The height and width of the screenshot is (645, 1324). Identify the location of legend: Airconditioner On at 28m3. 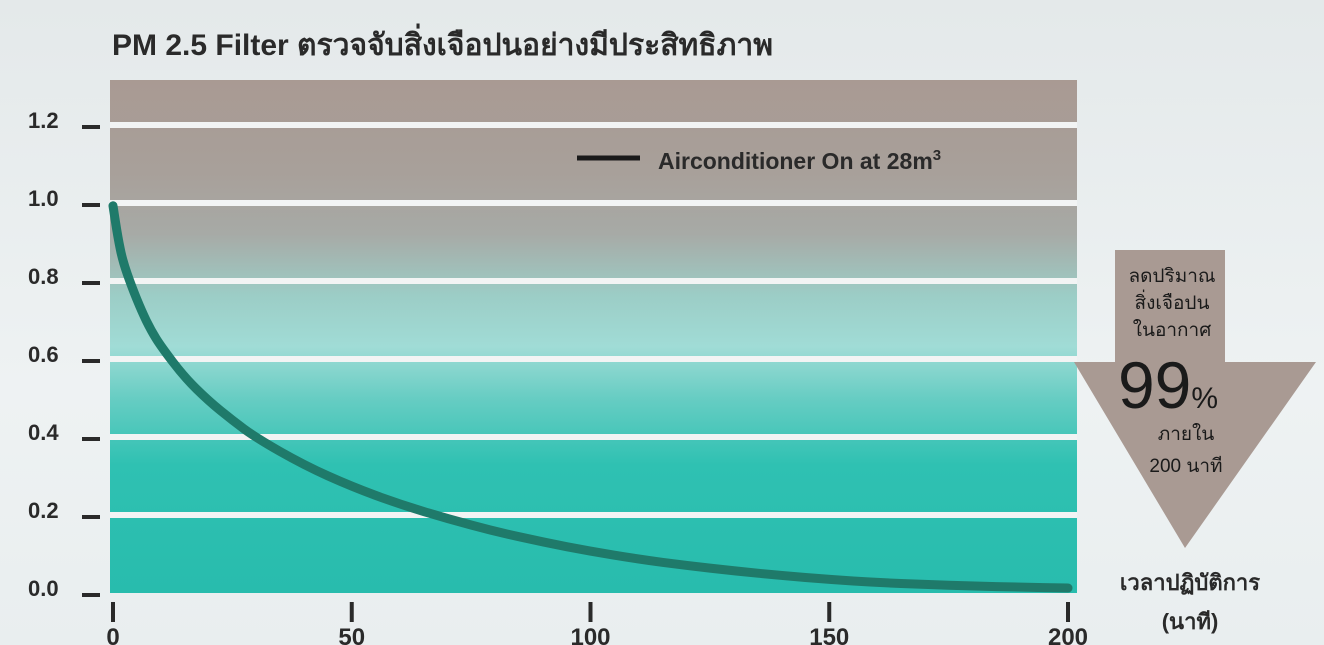
(759, 160).